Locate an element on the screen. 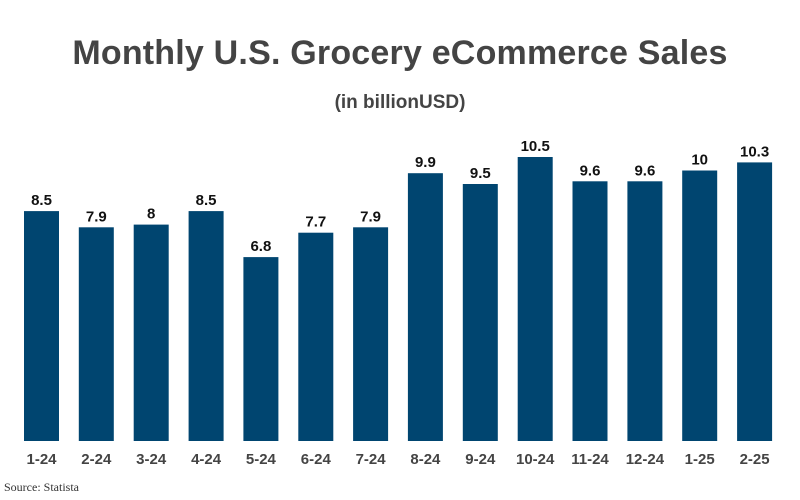  data-label-7-24: 7.9 is located at coordinates (370, 216).